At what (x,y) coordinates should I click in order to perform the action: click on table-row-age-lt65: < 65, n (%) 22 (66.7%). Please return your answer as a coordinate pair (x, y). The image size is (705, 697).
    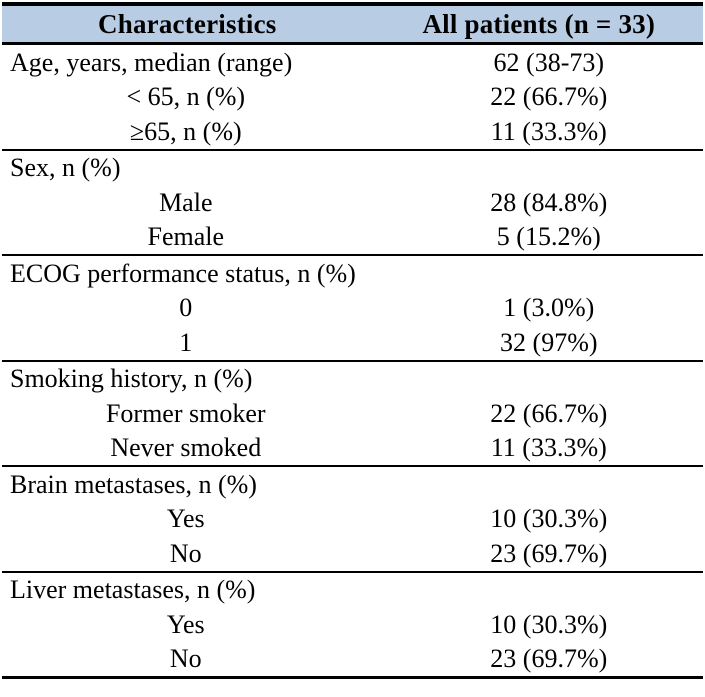
    Looking at the image, I should click on (352, 97).